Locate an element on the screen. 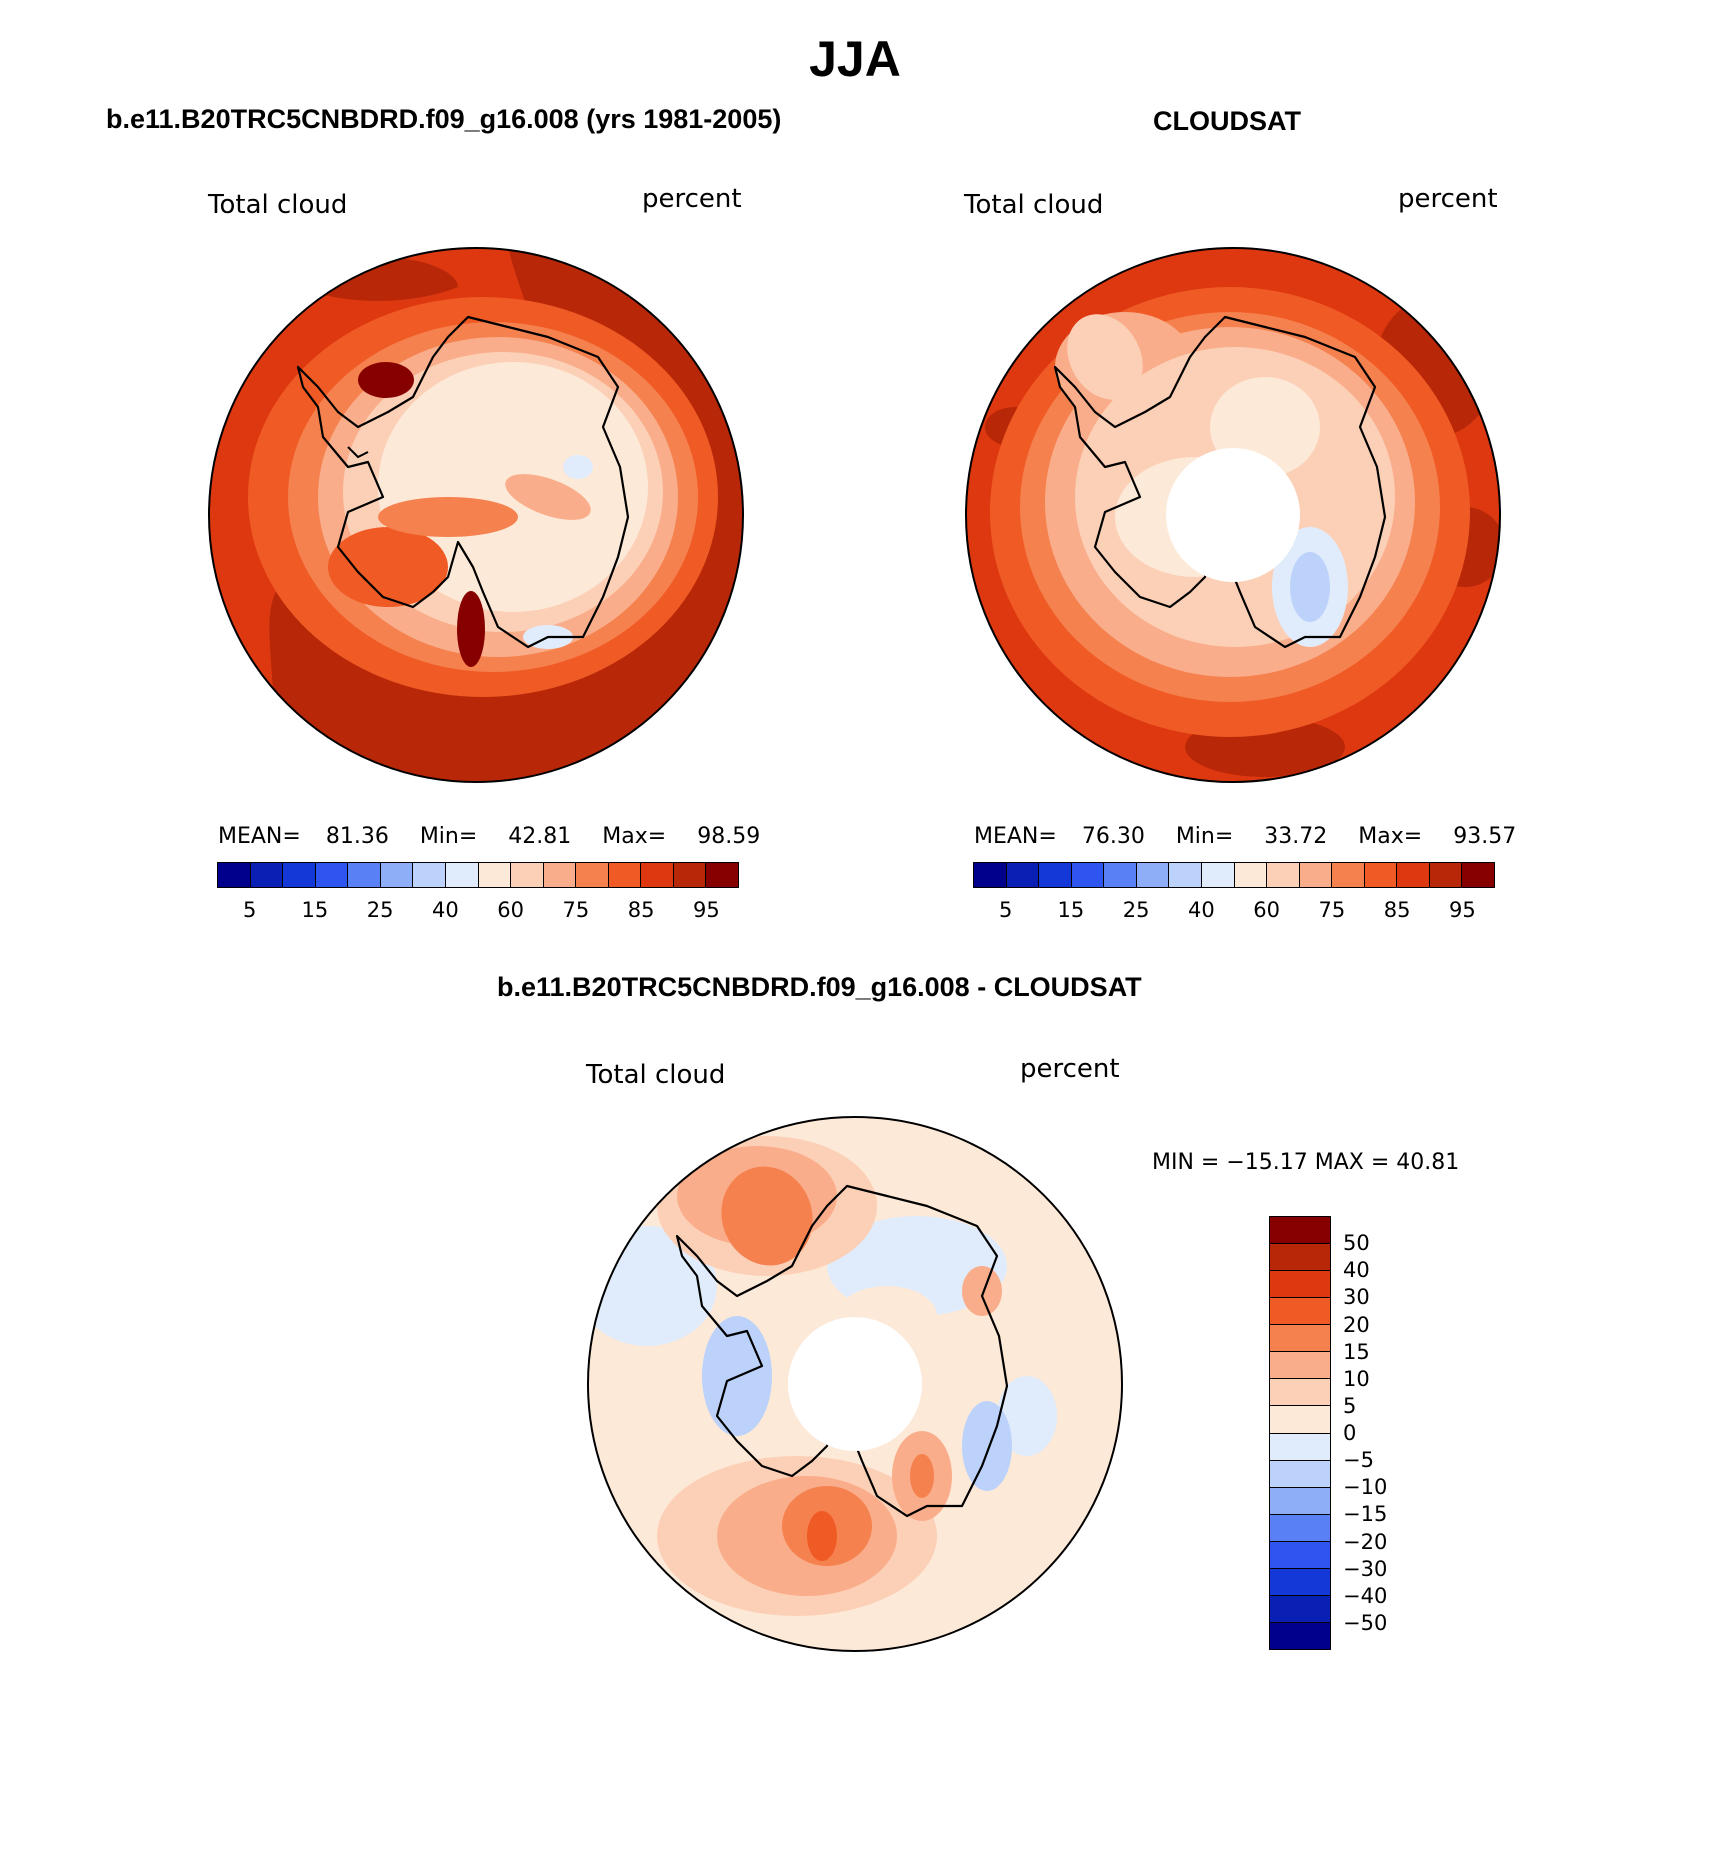 The width and height of the screenshot is (1710, 1859). colorbar-tick-label: −20 is located at coordinates (1365, 1541).